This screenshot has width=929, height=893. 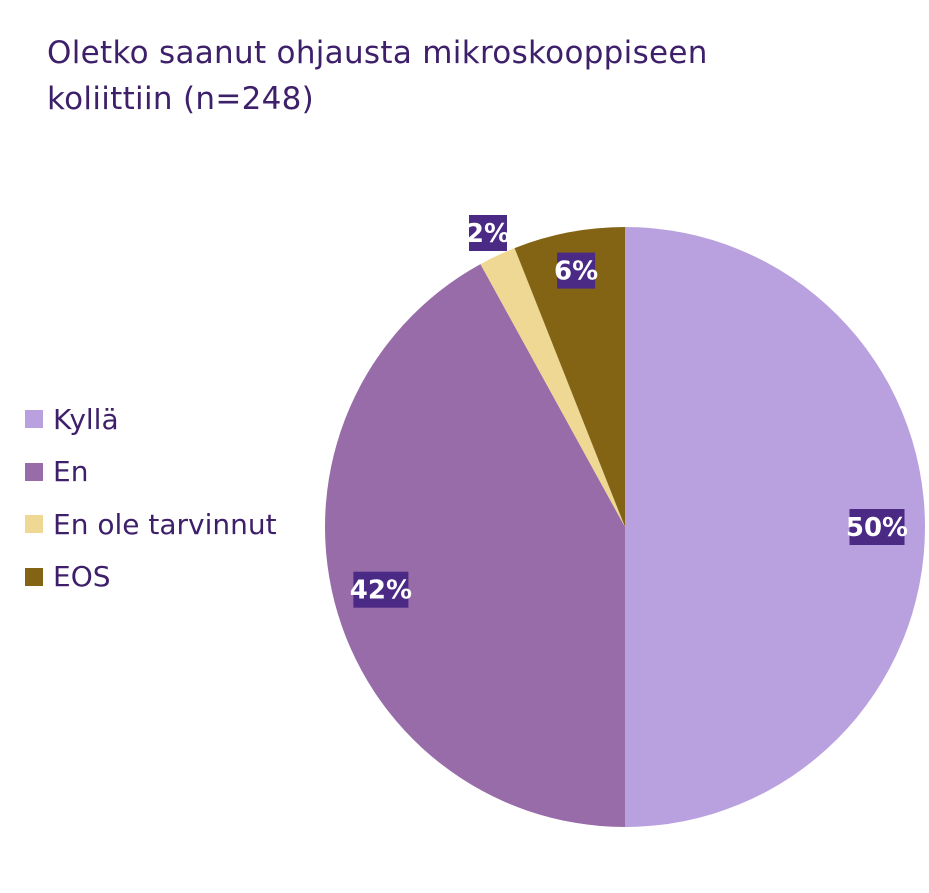 What do you see at coordinates (82, 577) in the screenshot?
I see `legend-label-eos: EOS` at bounding box center [82, 577].